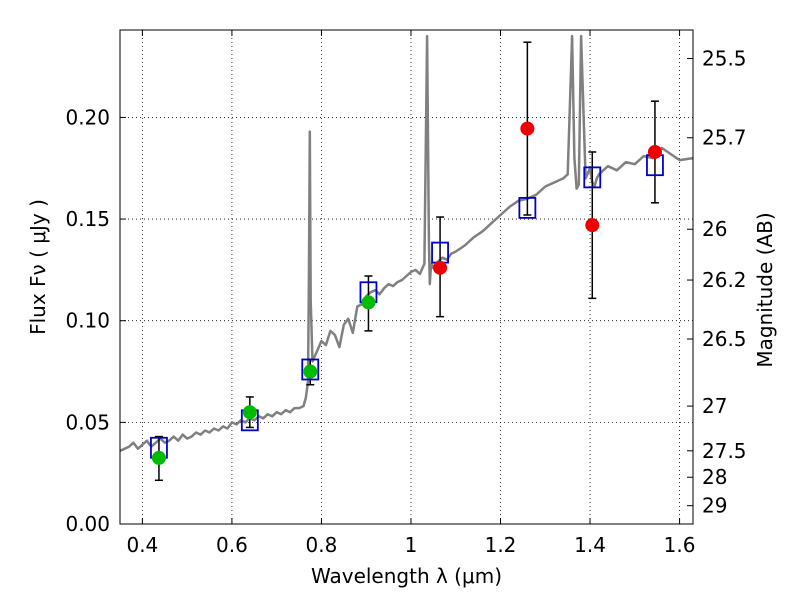 The width and height of the screenshot is (800, 600). Describe the element at coordinates (714, 506) in the screenshot. I see `magnitude-tick-label: 29` at that location.